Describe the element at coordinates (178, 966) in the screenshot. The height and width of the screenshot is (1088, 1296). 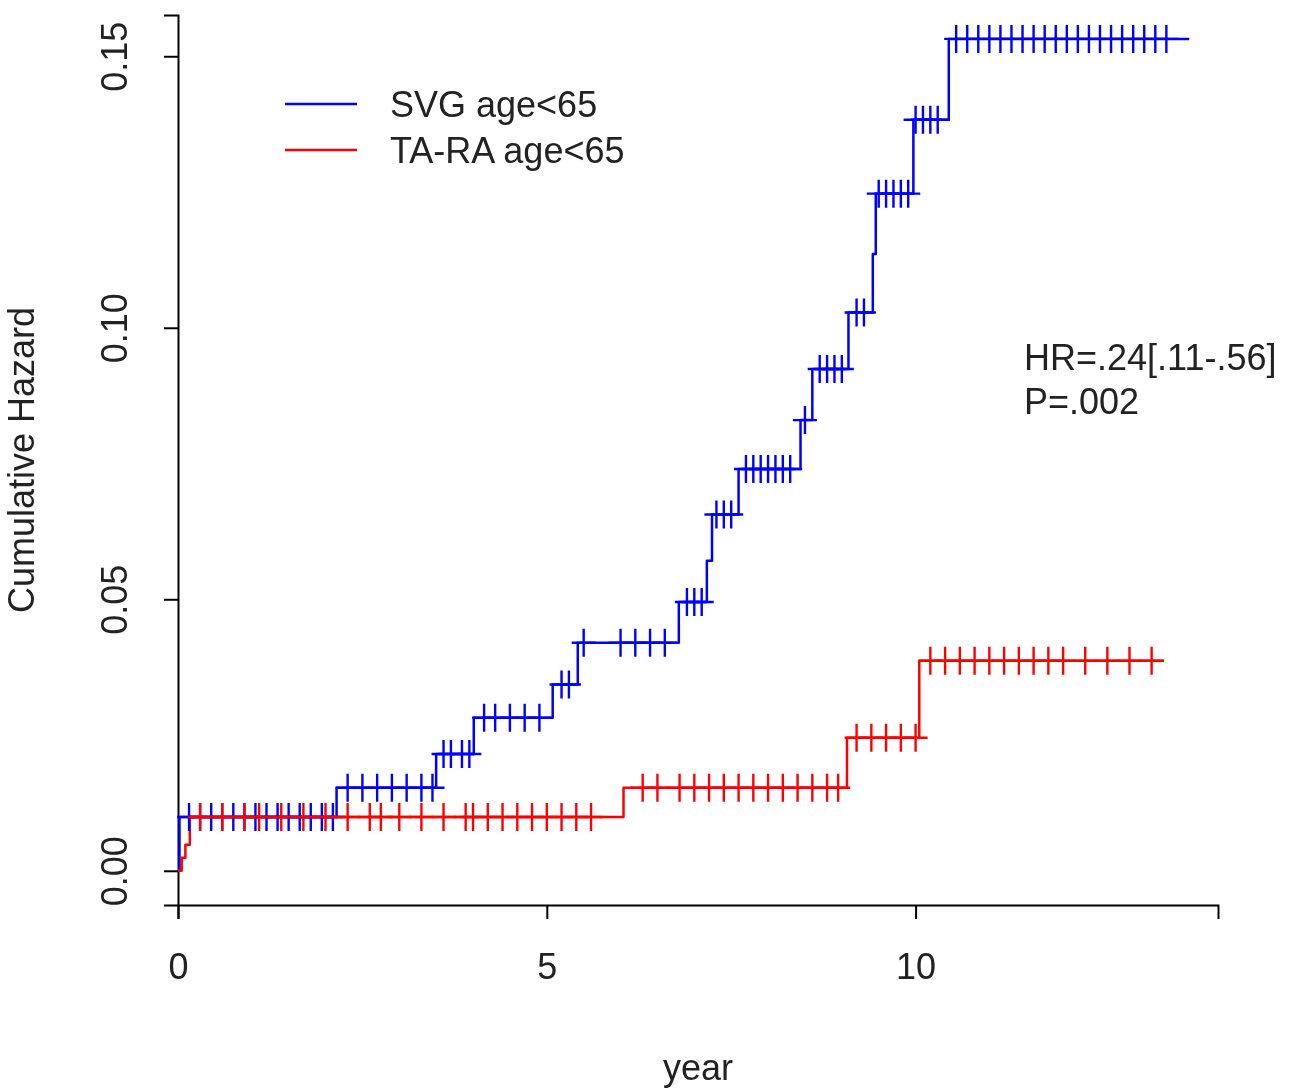
I see `x-tick-label: 0` at that location.